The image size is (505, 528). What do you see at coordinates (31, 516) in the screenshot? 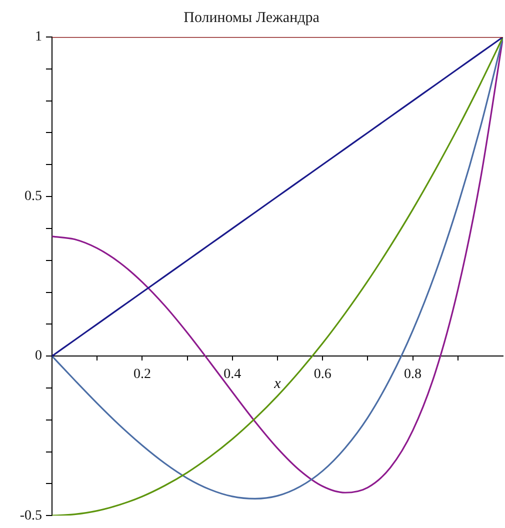
I see `y-tick-label: -0.5` at bounding box center [31, 516].